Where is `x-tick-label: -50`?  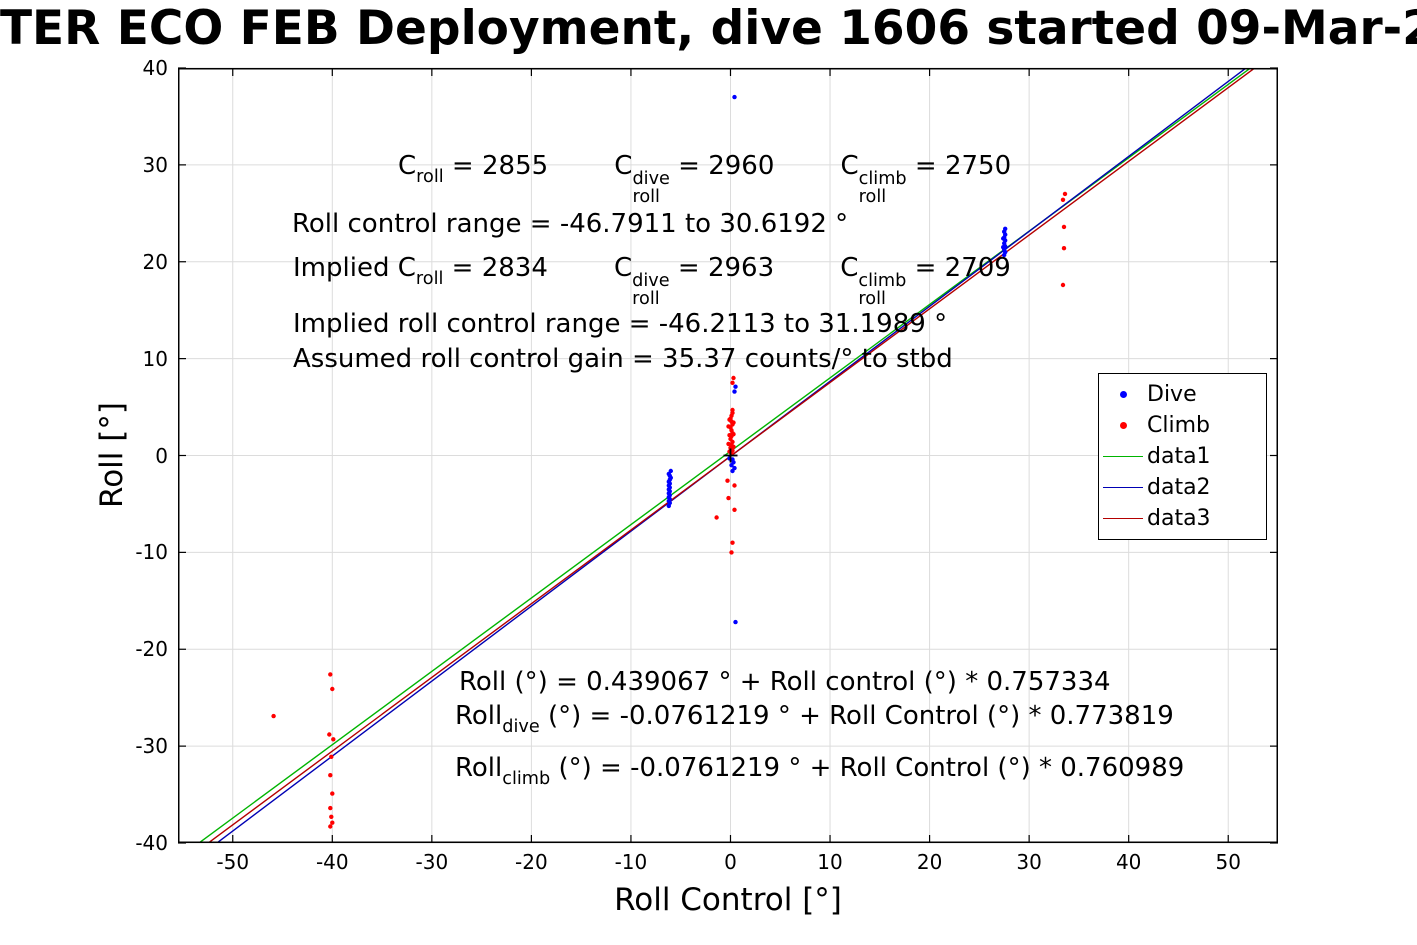 x-tick-label: -50 is located at coordinates (233, 862).